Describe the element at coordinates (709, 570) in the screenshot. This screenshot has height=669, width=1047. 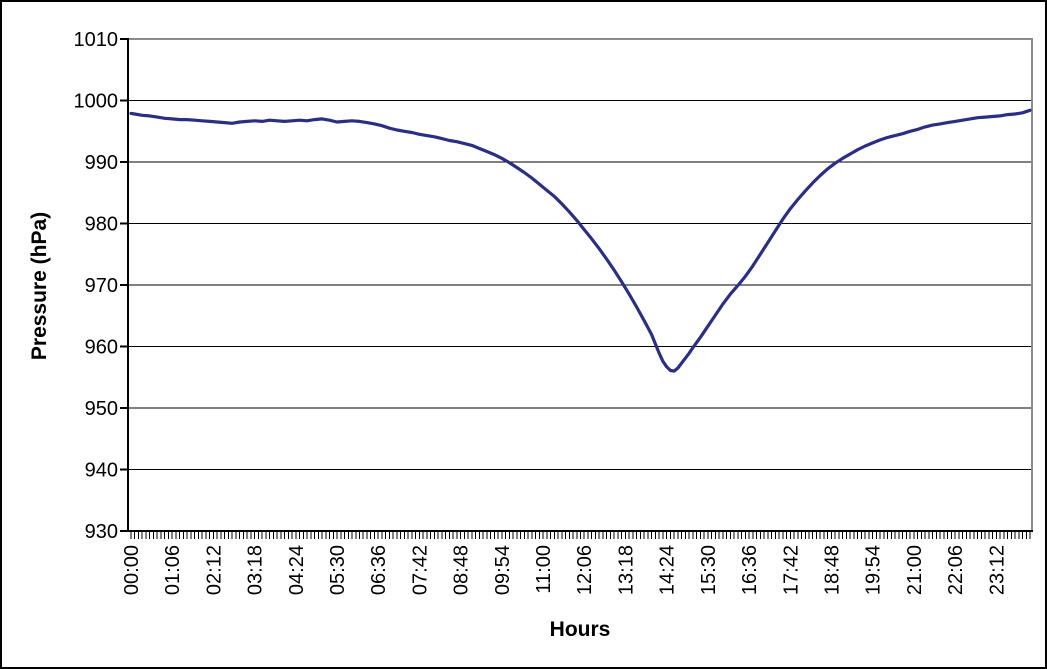
I see `x-tick-label: 15:30` at that location.